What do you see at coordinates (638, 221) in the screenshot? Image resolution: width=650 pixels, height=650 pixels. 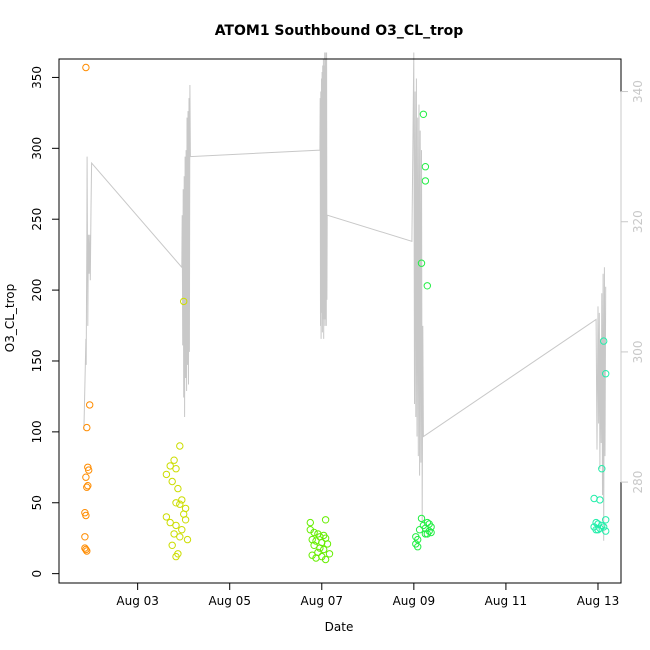 I see `y2-tick-label: 320` at bounding box center [638, 221].